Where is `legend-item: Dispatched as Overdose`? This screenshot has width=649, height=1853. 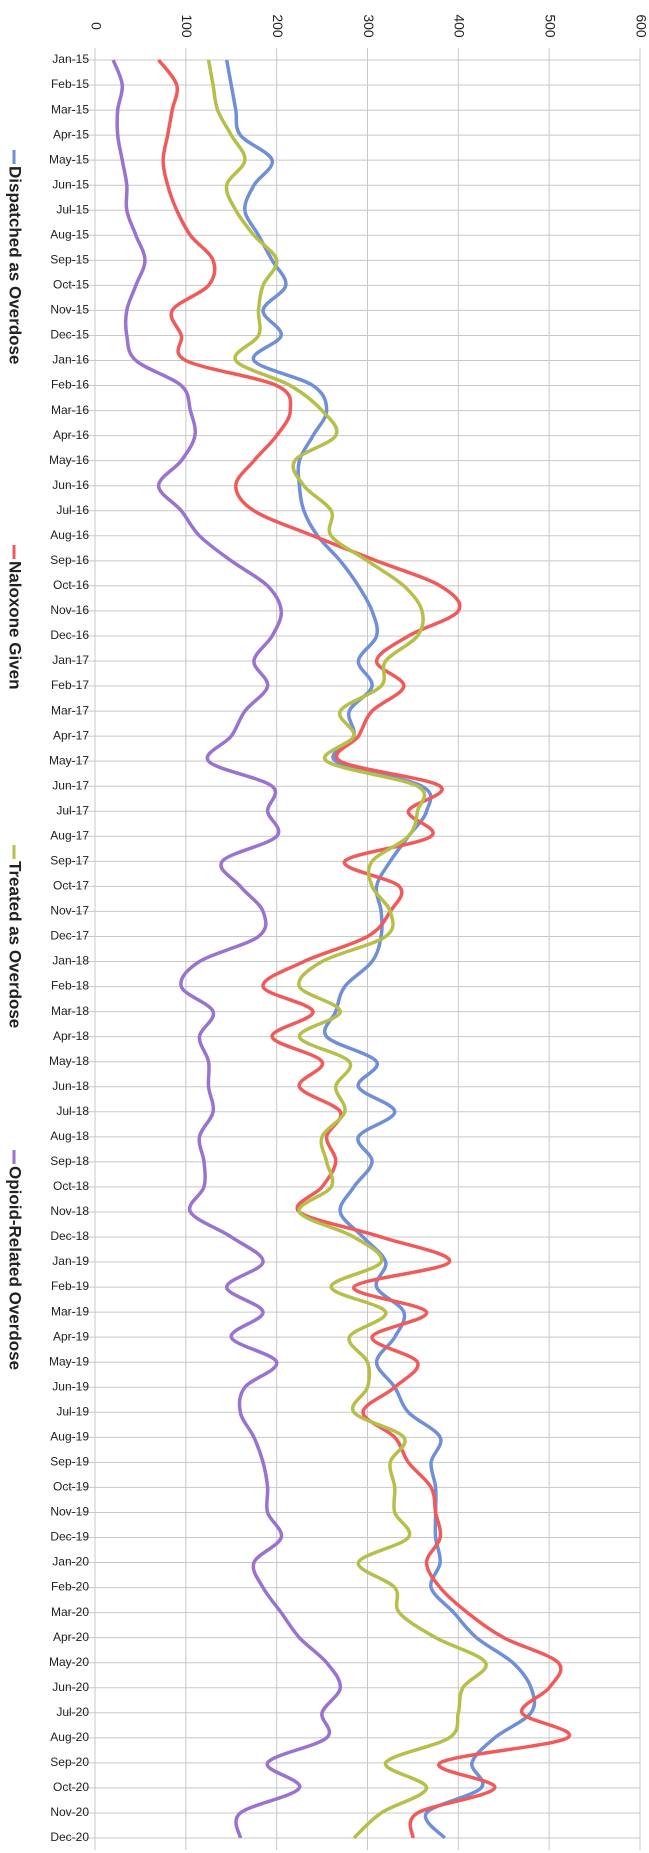
legend-item: Dispatched as Overdose is located at coordinates (15, 257).